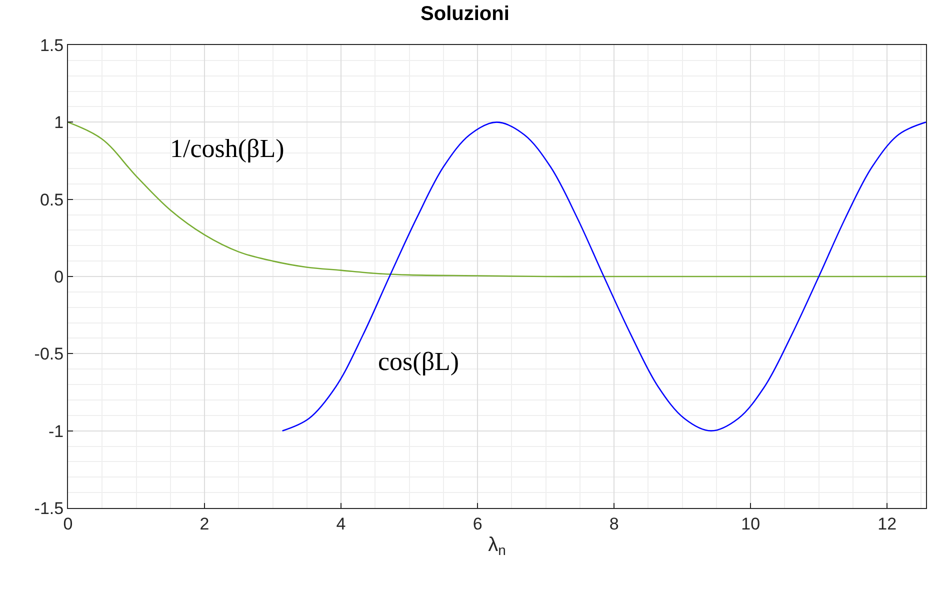  I want to click on series-label: cos(βL), so click(419, 361).